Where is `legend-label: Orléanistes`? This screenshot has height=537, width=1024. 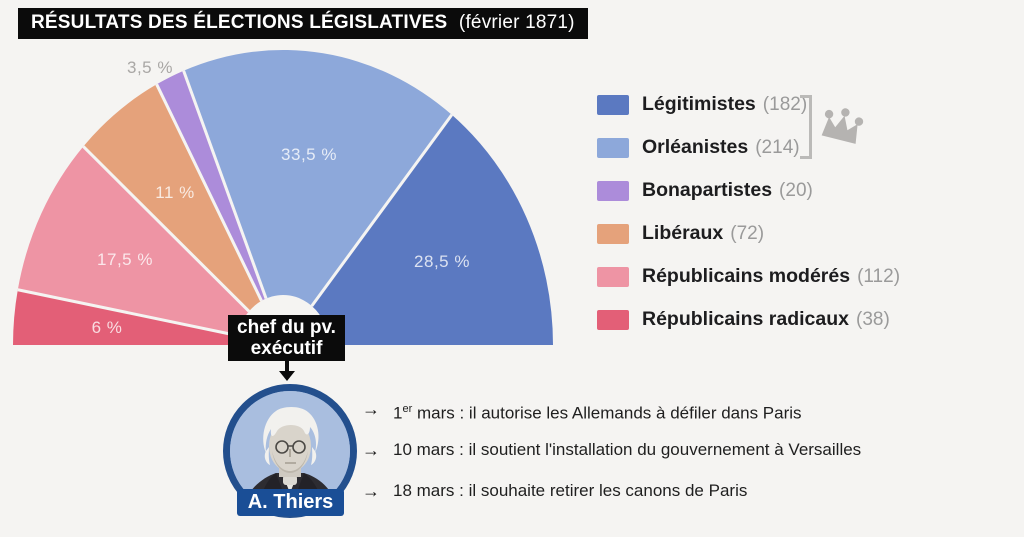 legend-label: Orléanistes is located at coordinates (695, 147).